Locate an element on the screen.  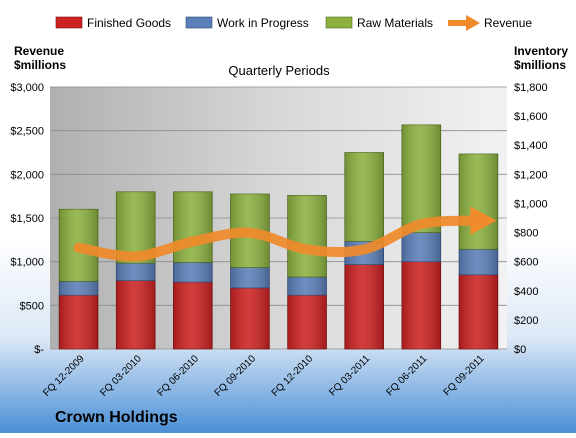
right-tick-label: $1,200 is located at coordinates (531, 175).